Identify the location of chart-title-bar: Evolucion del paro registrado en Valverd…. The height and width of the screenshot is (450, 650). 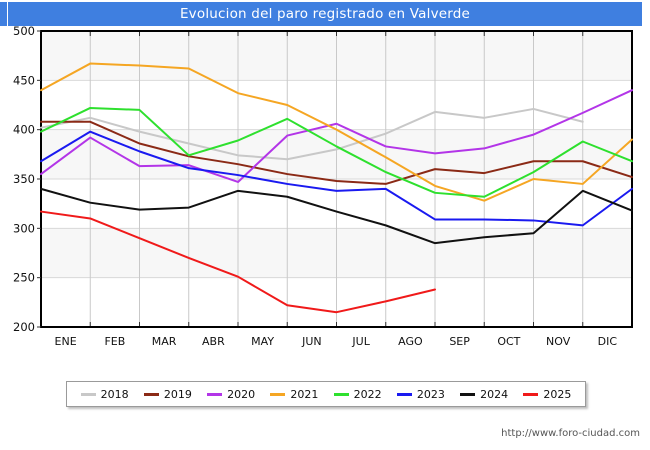
(325, 14).